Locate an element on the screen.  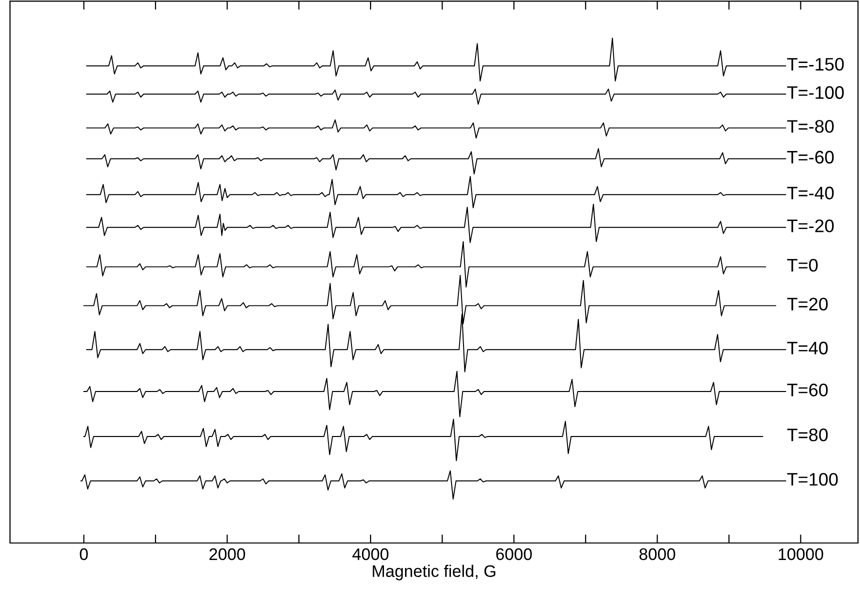
series-label: T=40 is located at coordinates (807, 348).